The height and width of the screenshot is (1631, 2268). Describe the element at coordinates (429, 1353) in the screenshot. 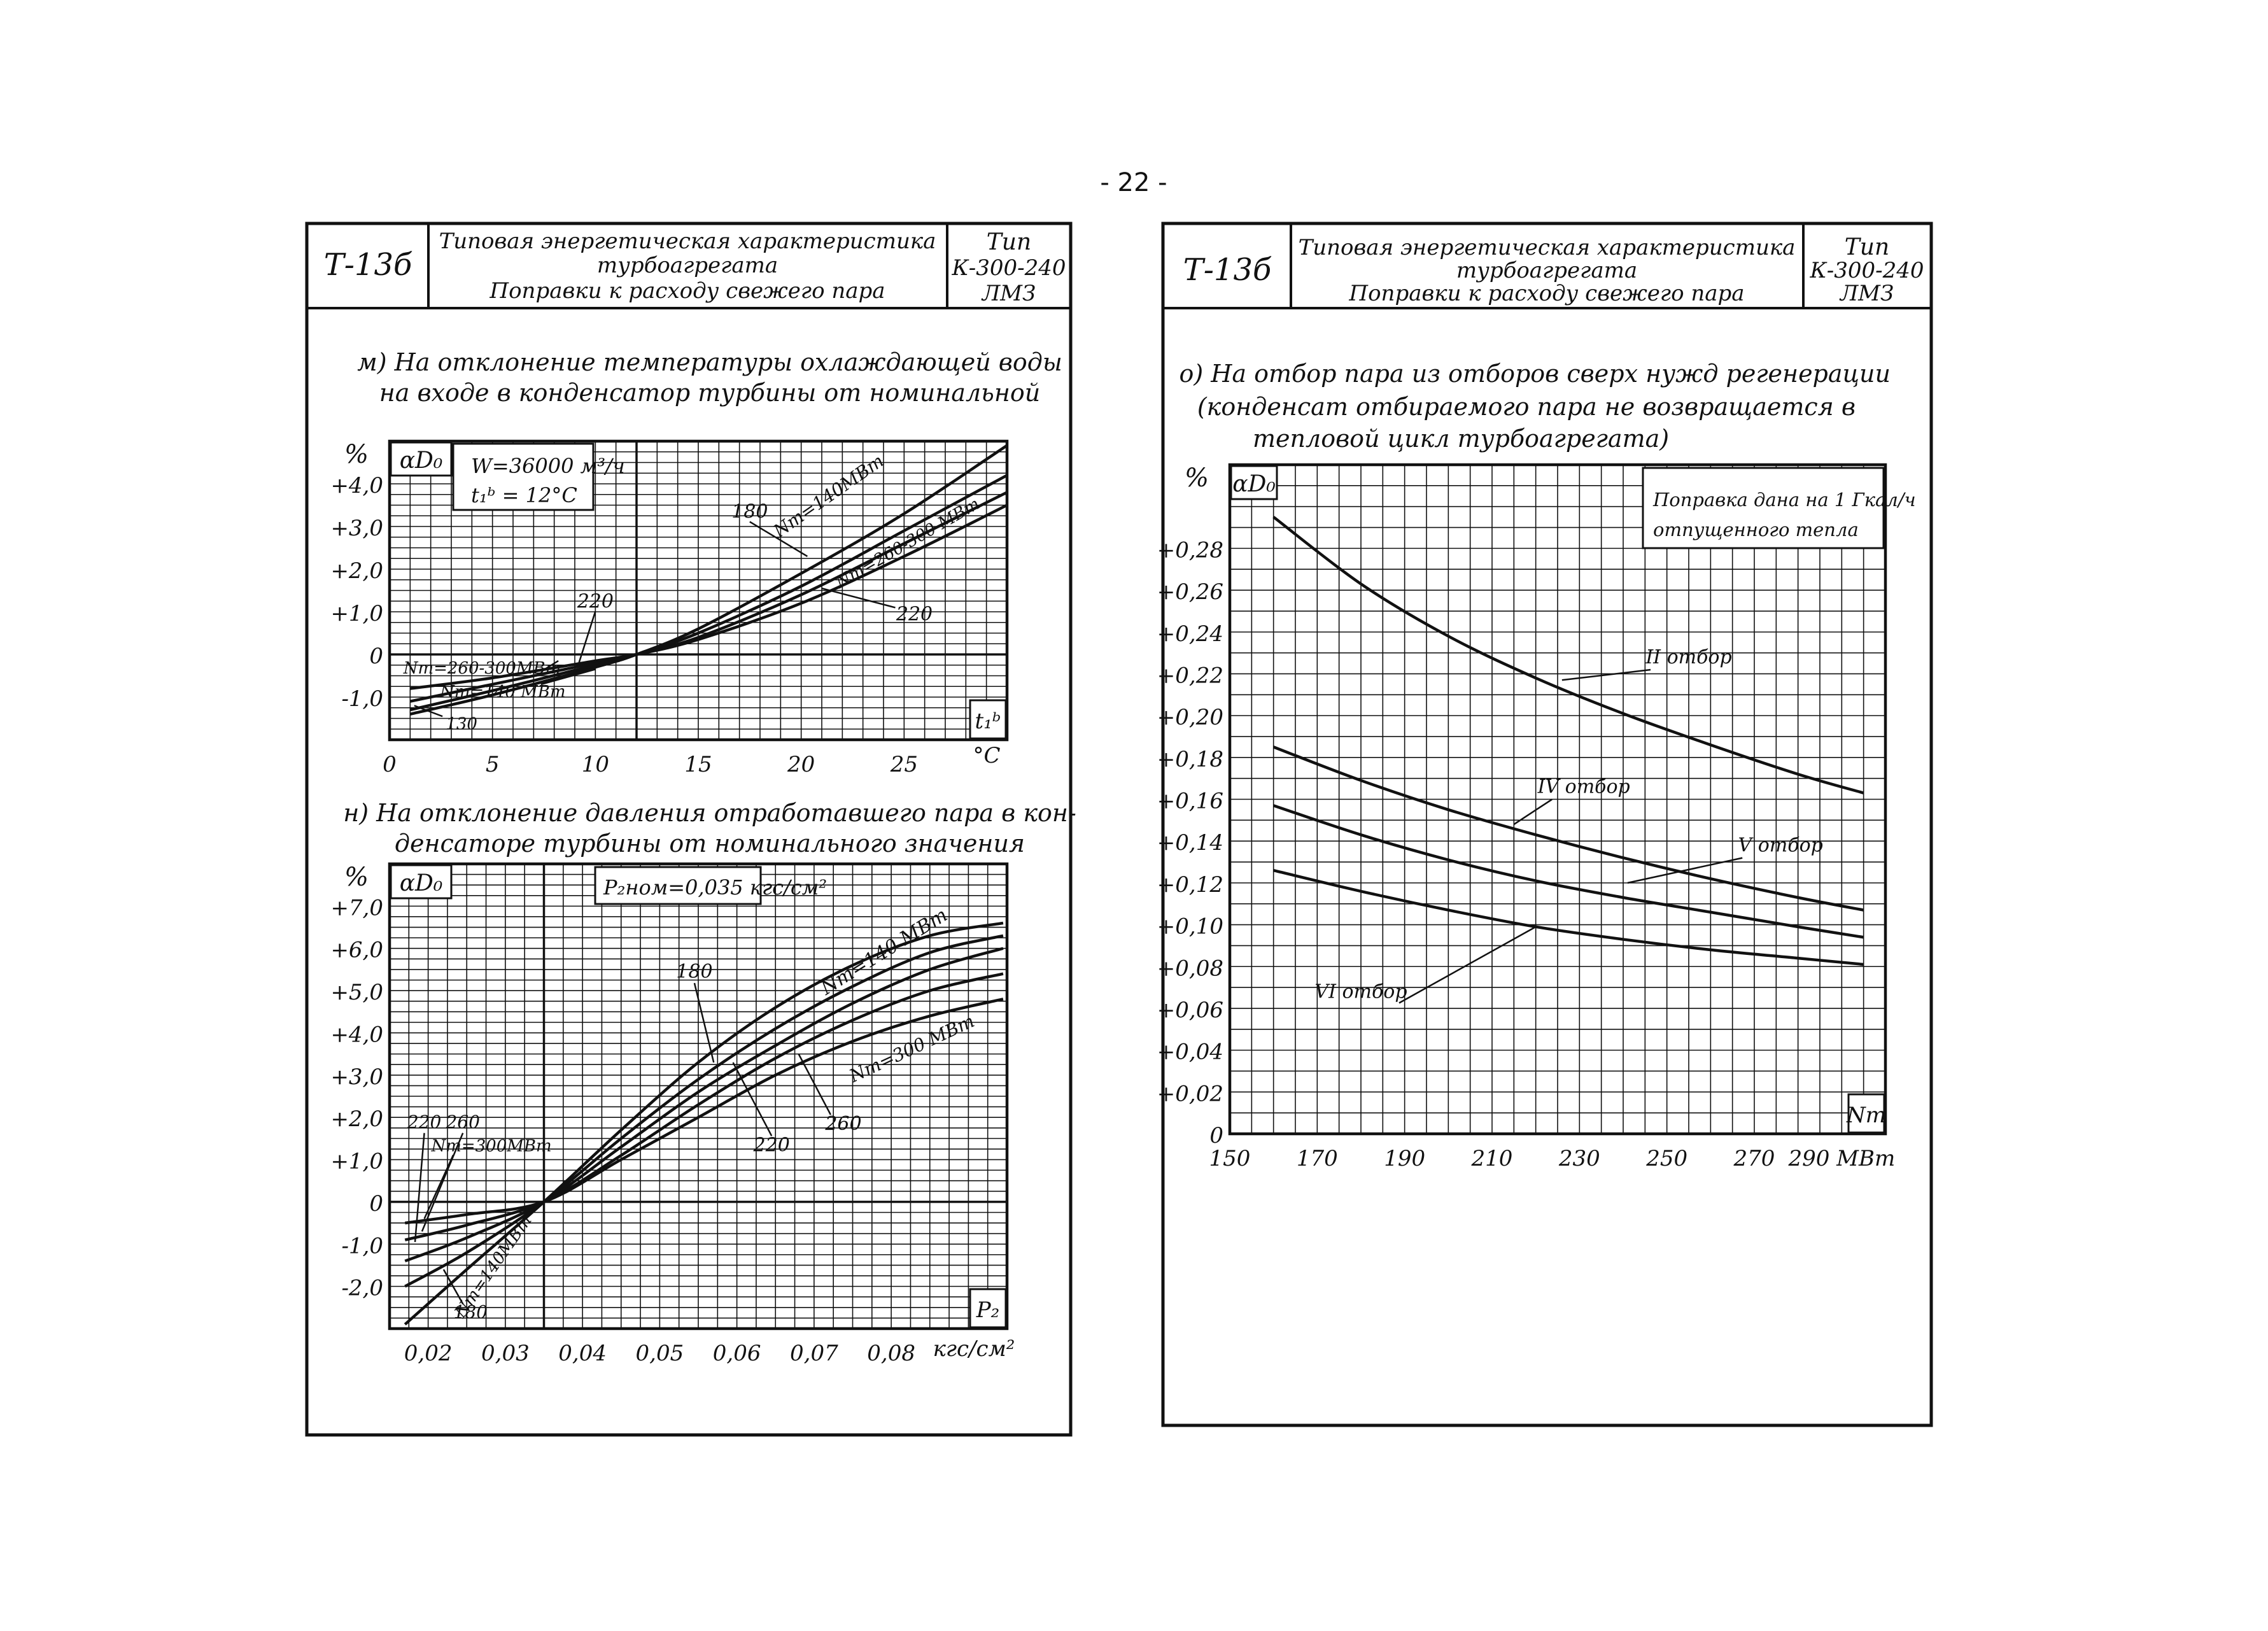

I see `chart-n-x-tick-label: 0,02` at that location.